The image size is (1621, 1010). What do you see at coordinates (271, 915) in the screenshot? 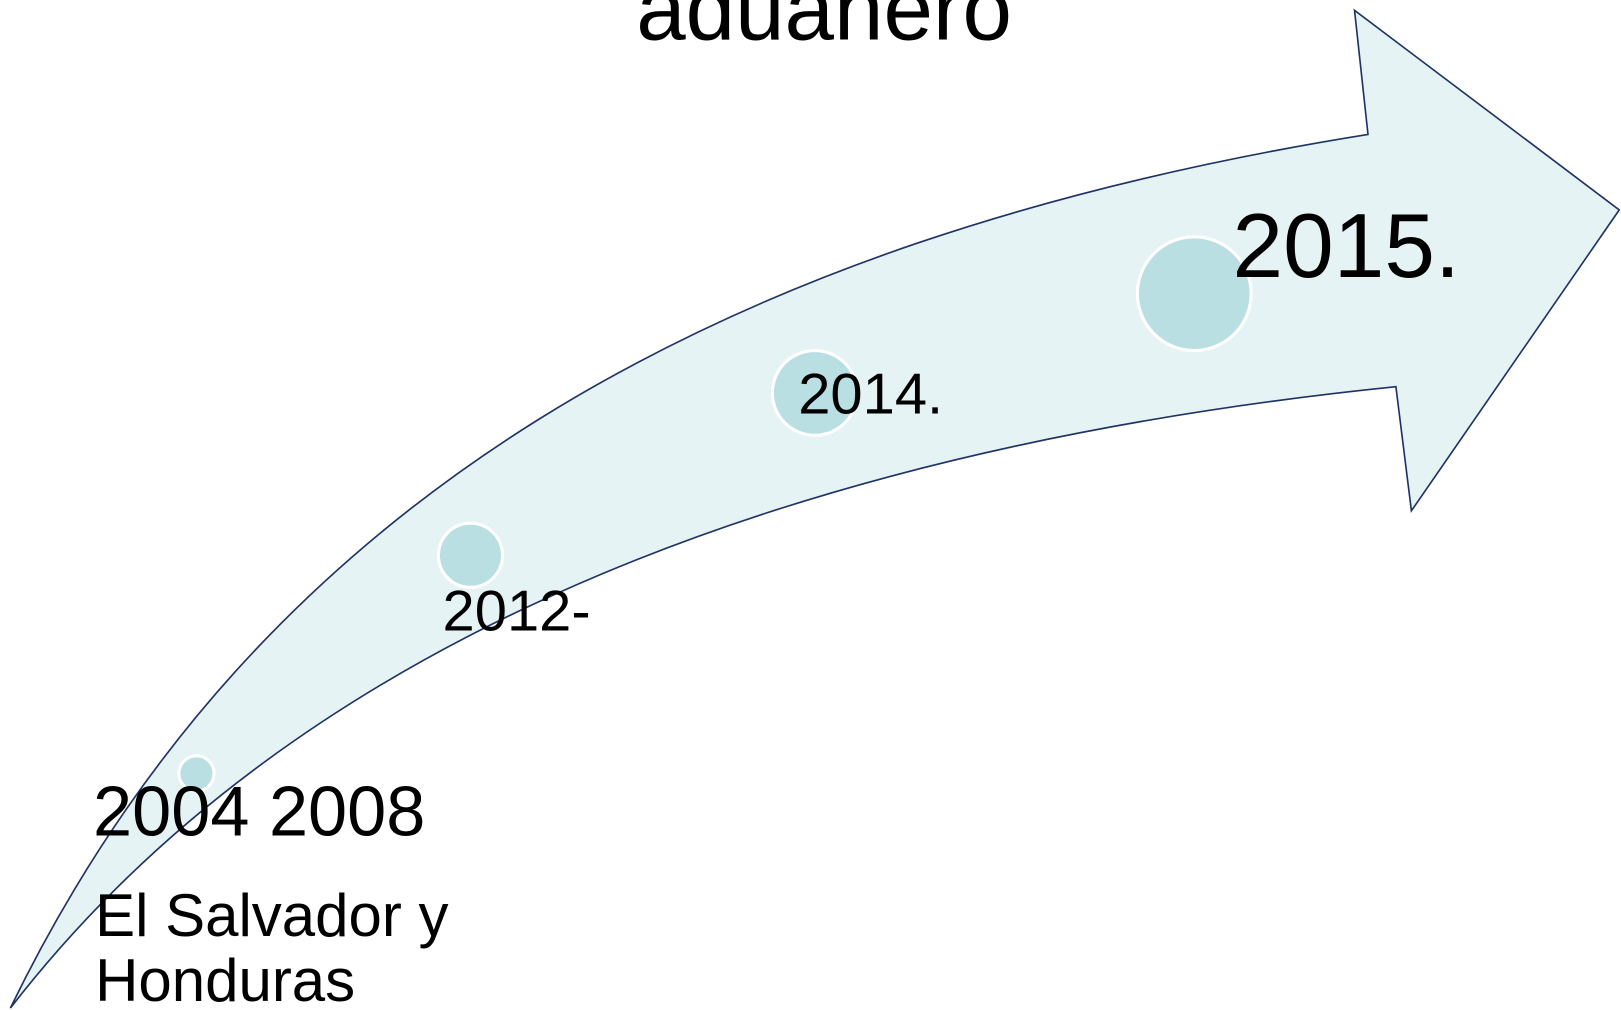
I see `milestone-description: El Salvador y` at bounding box center [271, 915].